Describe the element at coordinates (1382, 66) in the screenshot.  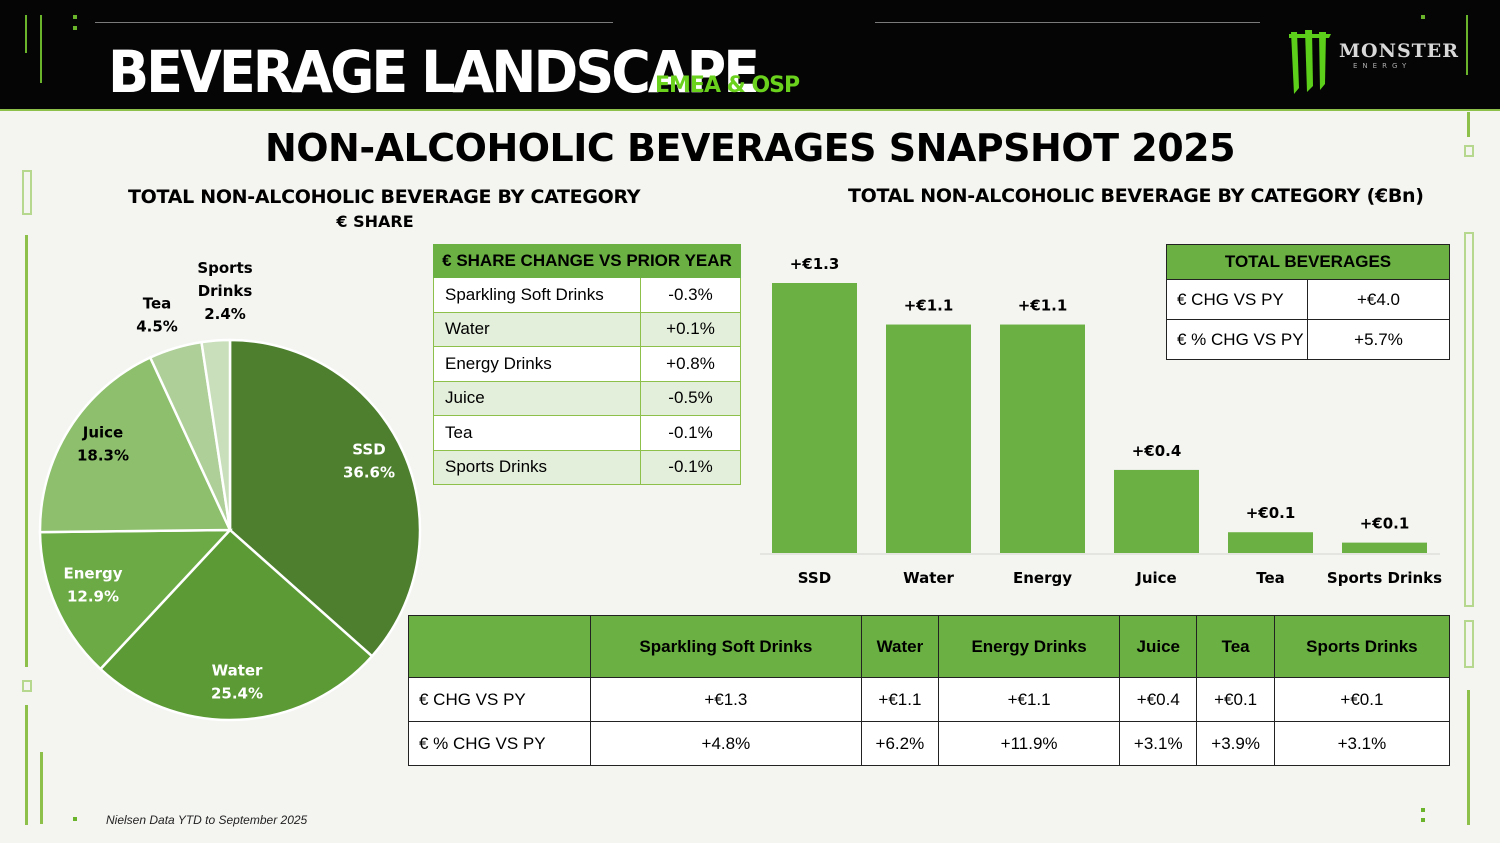
I see `logo-subtext: ENERGY` at that location.